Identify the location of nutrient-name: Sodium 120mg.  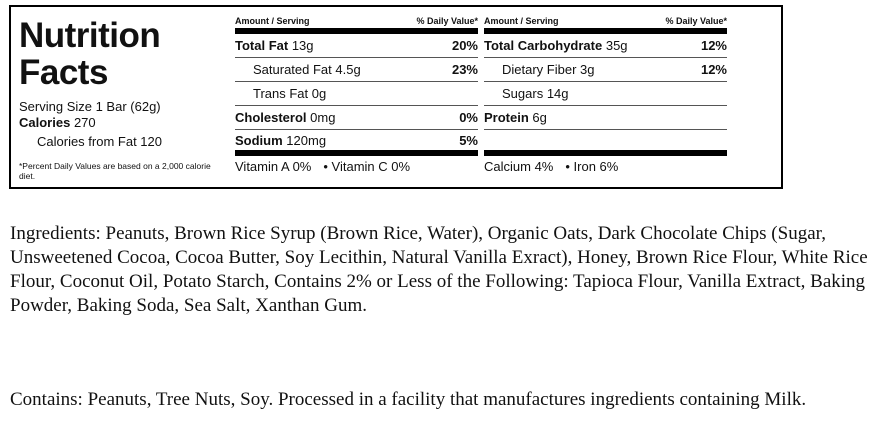
(280, 140).